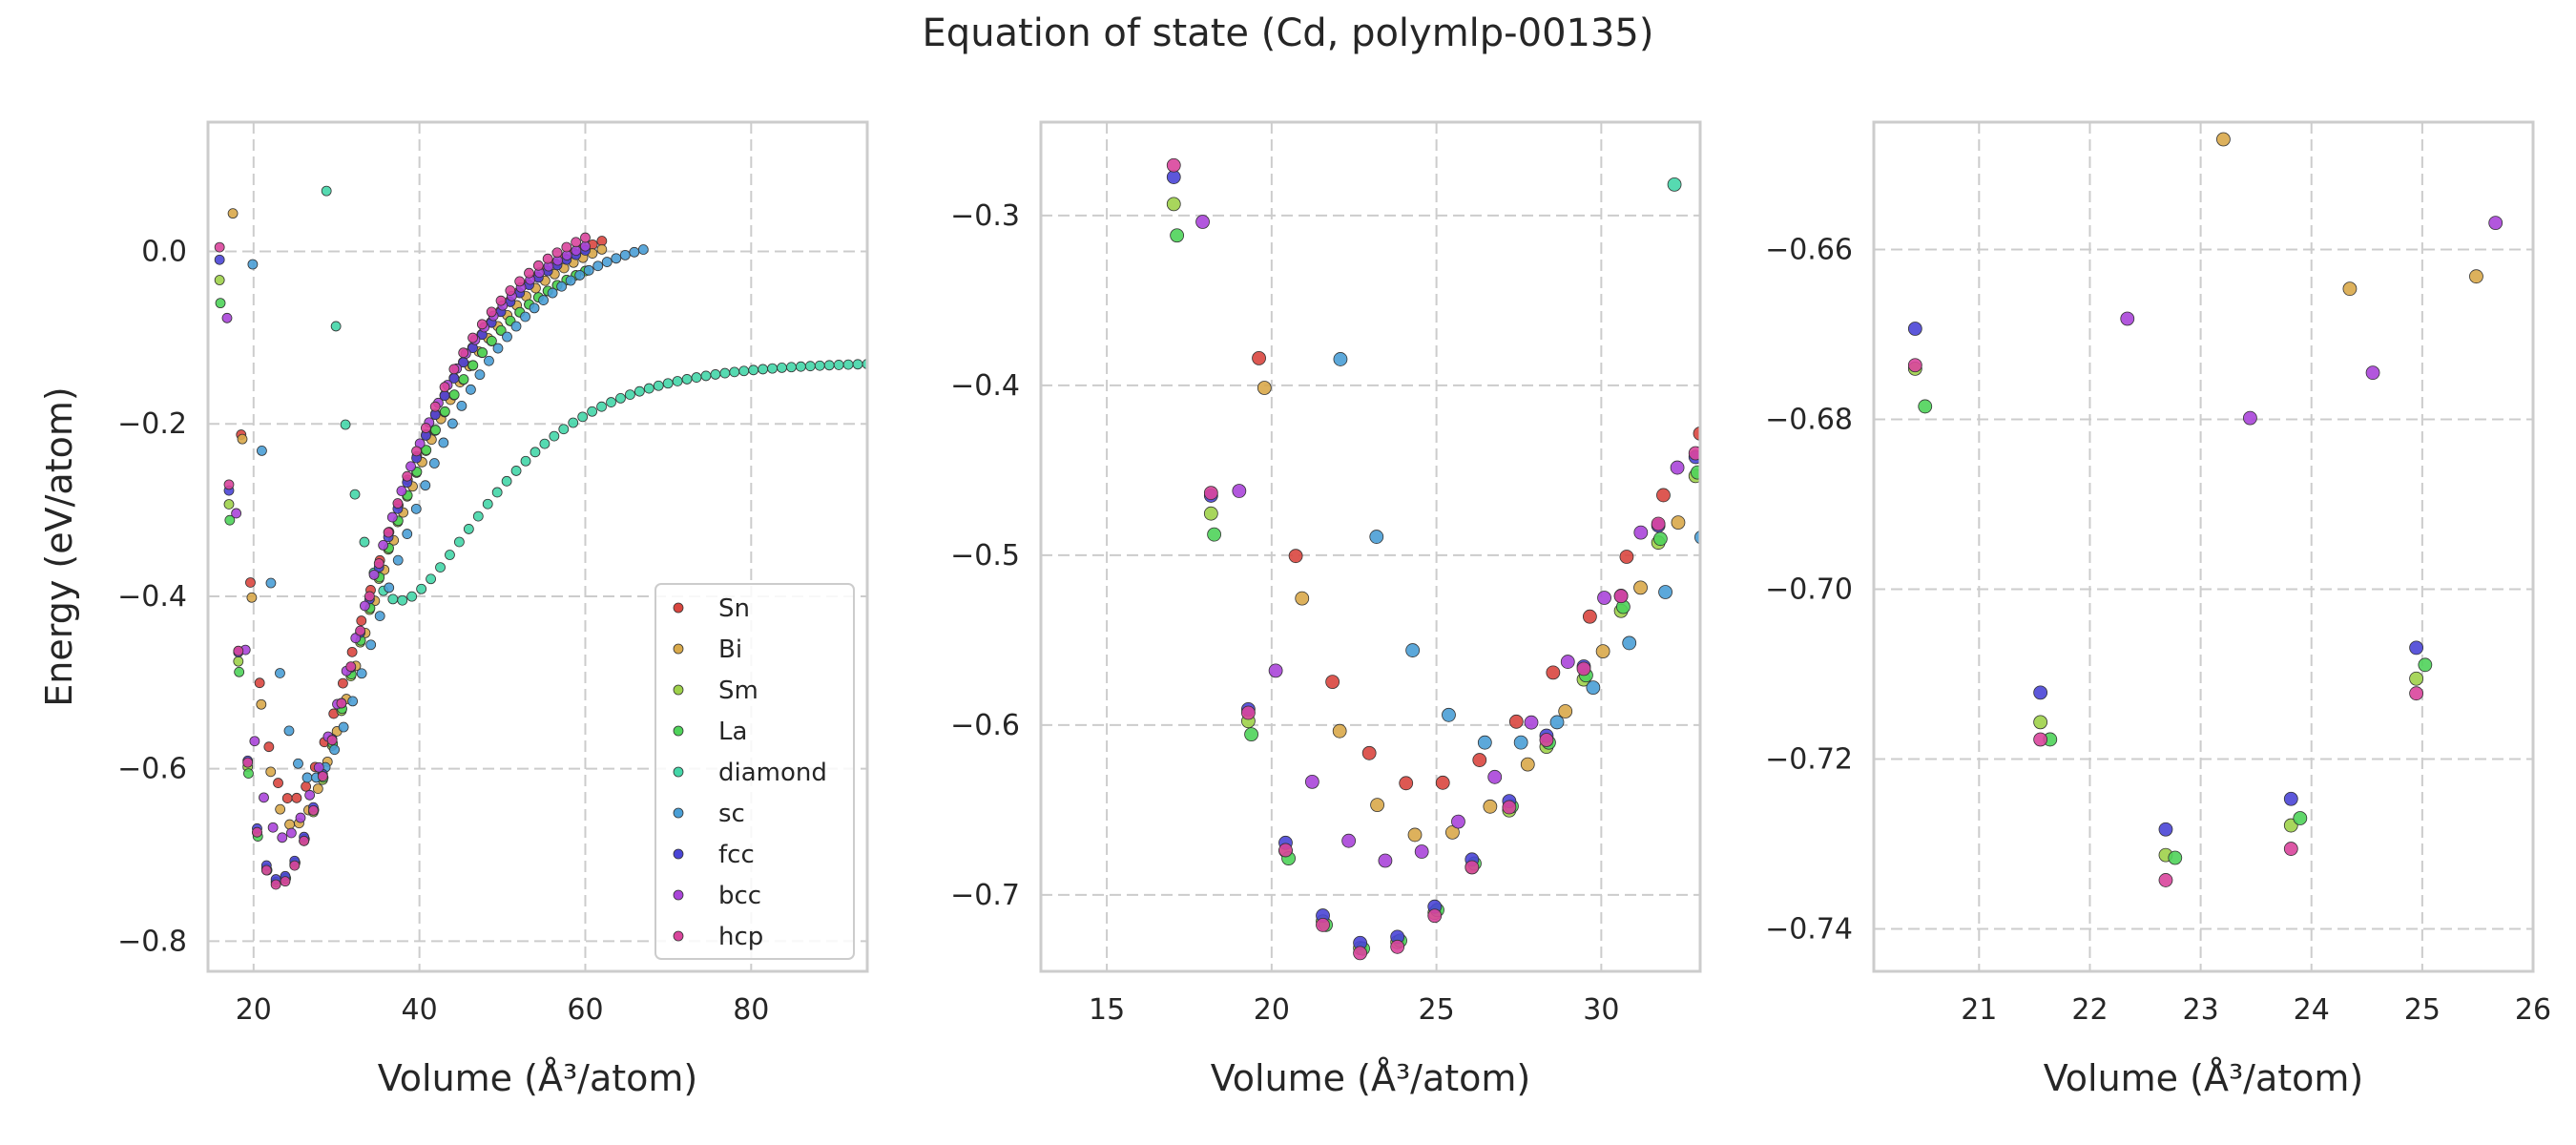 This screenshot has height=1145, width=2576. Describe the element at coordinates (254, 1010) in the screenshot. I see `x-tick-label: 20` at that location.